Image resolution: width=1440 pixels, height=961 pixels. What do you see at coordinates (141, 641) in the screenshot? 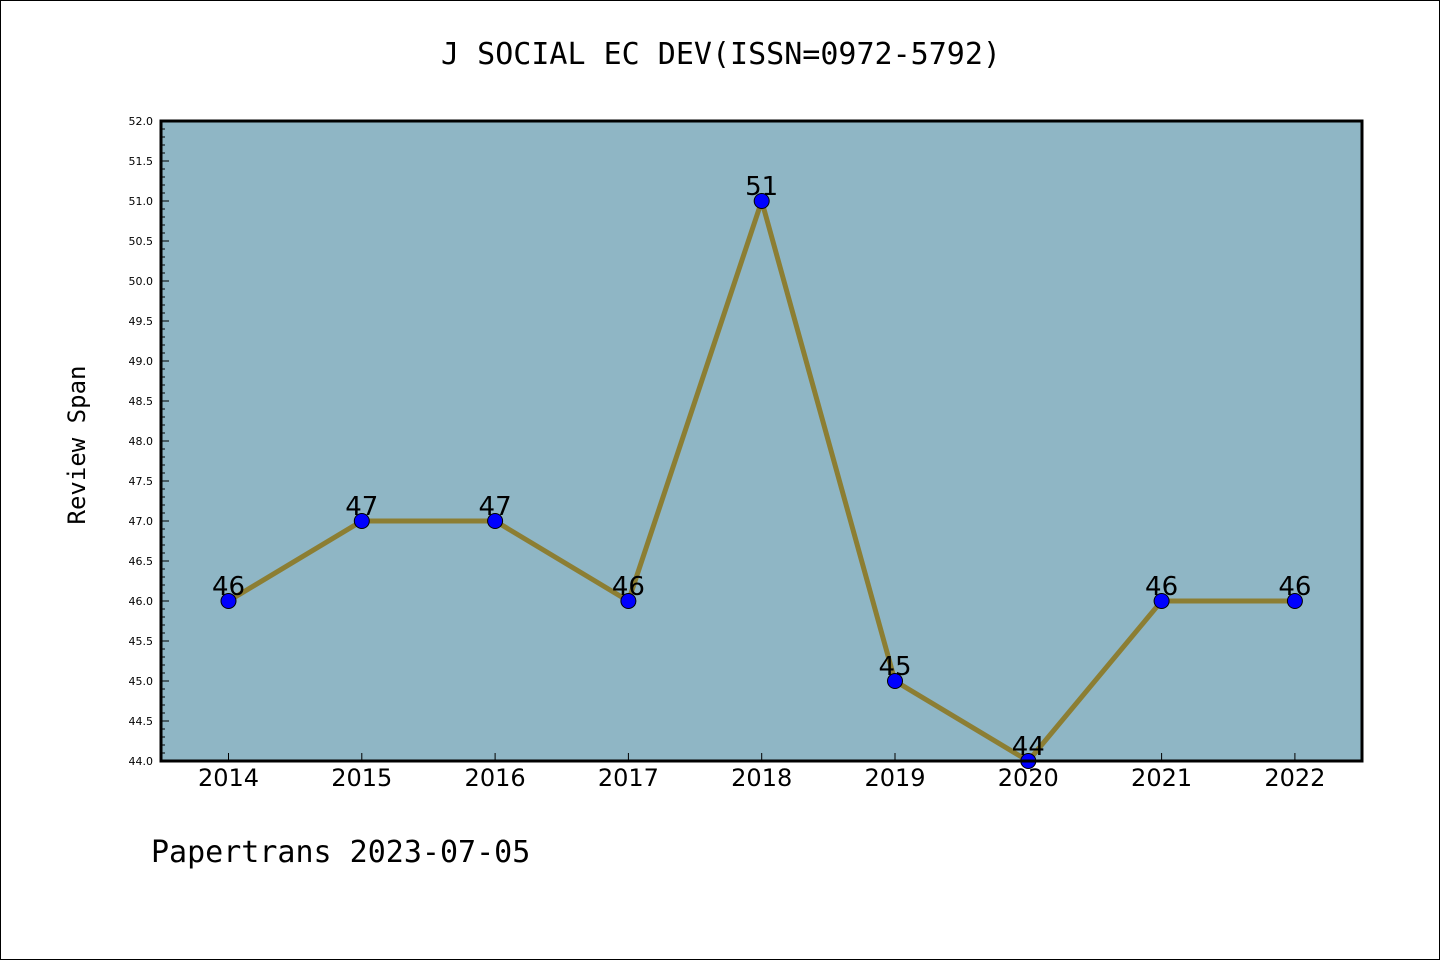
I see `y-tick-label: 45.5` at bounding box center [141, 641].